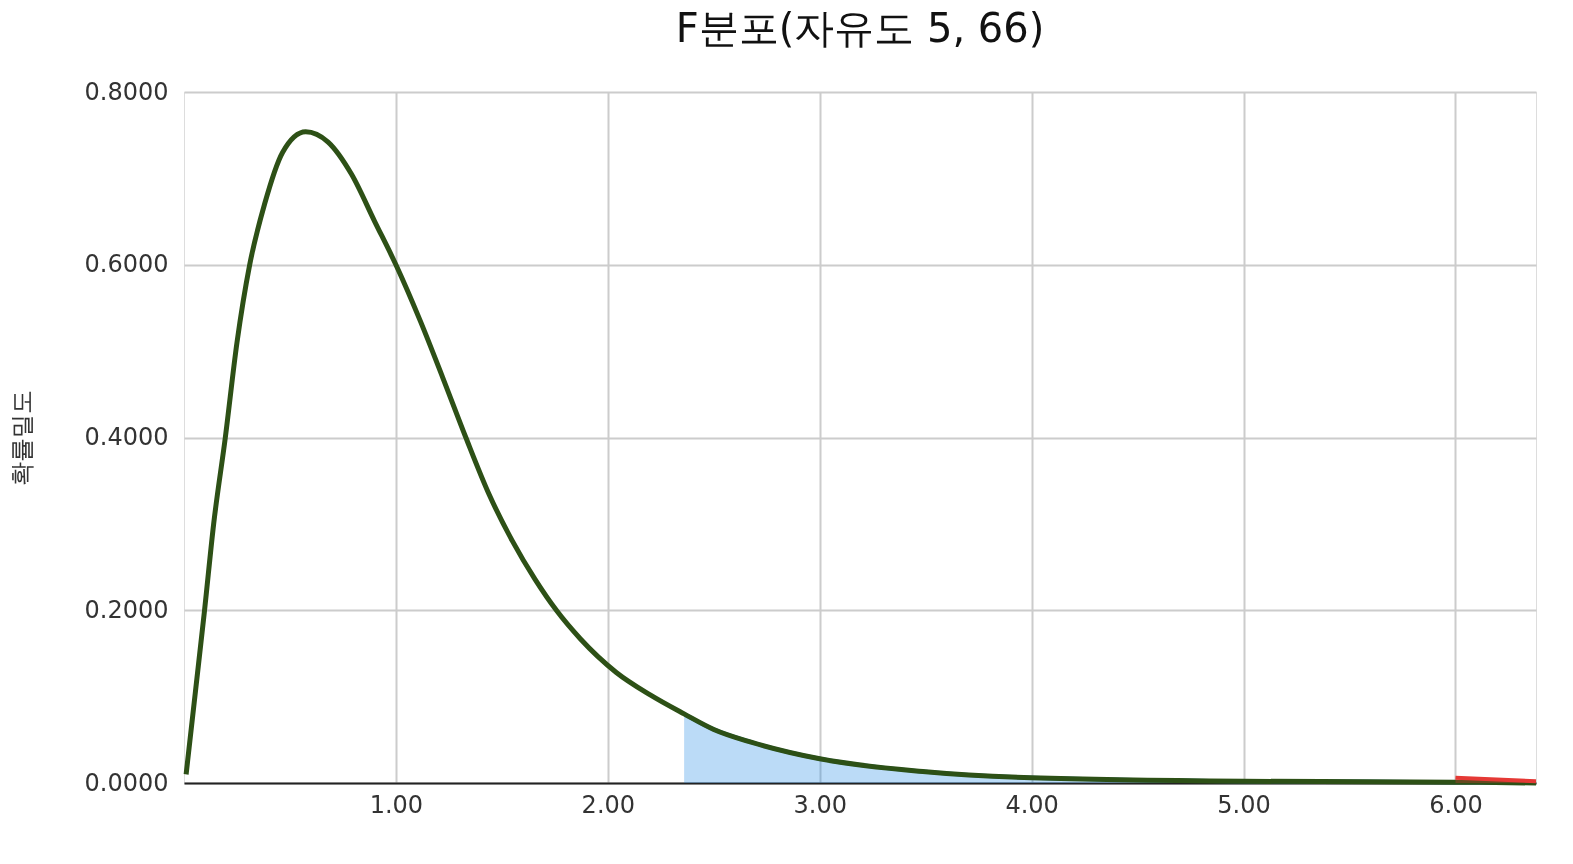 The width and height of the screenshot is (1573, 864). Describe the element at coordinates (126, 437) in the screenshot. I see `y-tick-label: 0.4000` at that location.